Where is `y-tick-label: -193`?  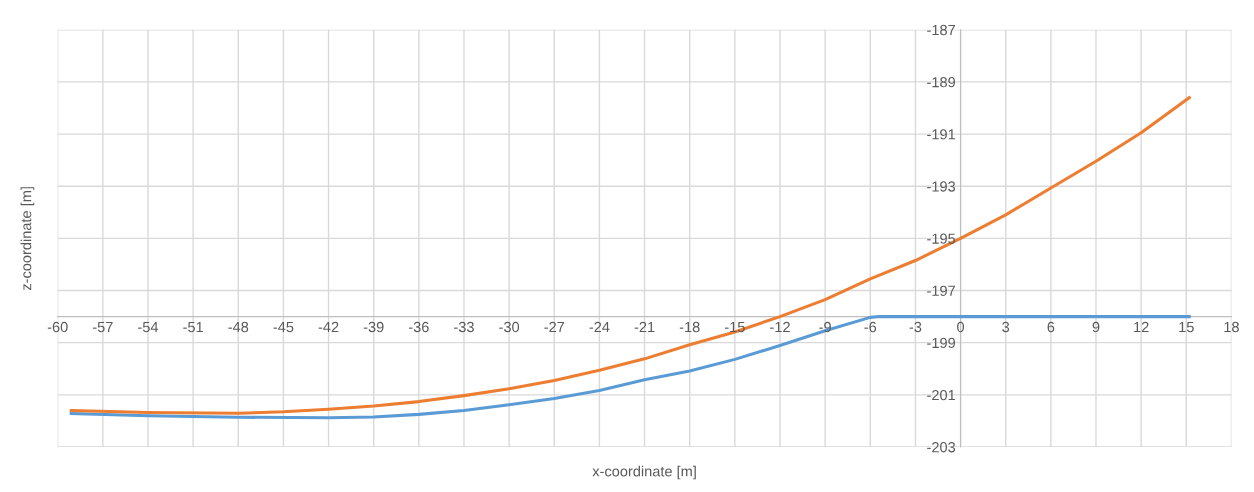
y-tick-label: -193 is located at coordinates (941, 186).